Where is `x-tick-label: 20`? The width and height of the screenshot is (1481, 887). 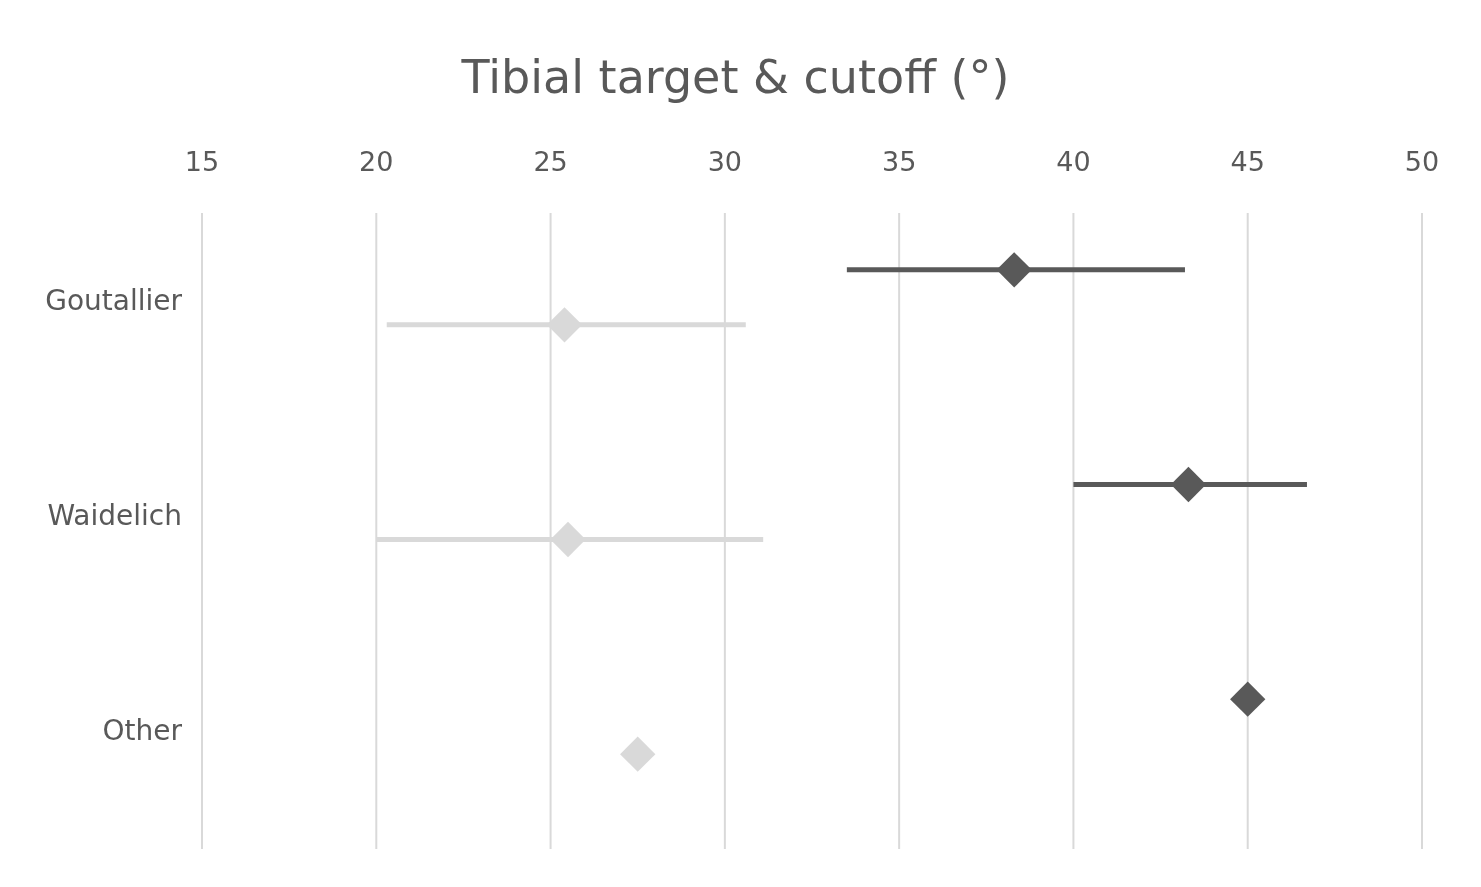 x-tick-label: 20 is located at coordinates (376, 161).